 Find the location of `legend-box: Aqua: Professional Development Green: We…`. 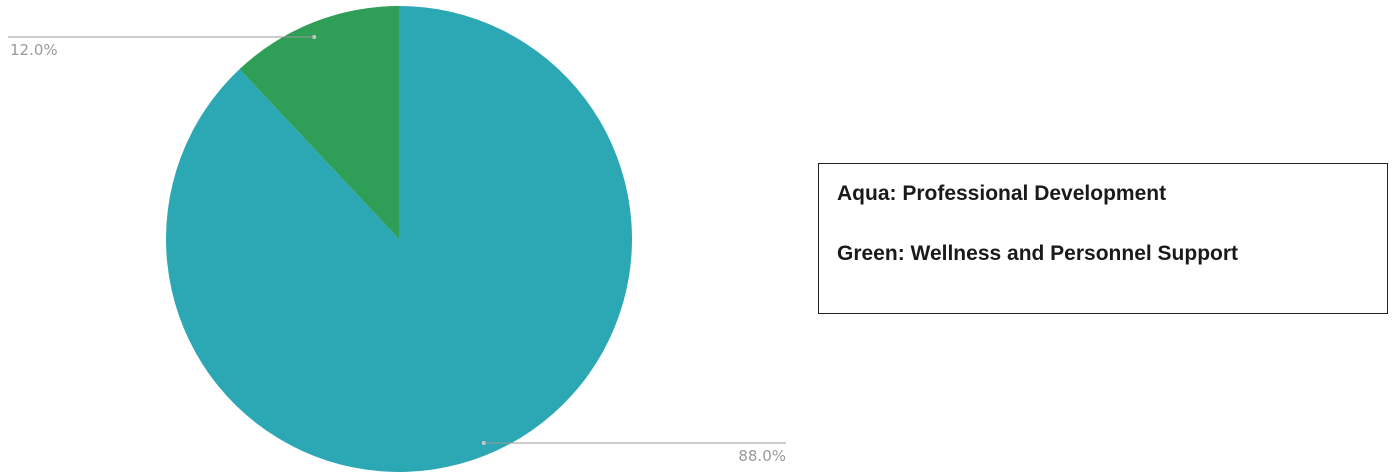

legend-box: Aqua: Professional Development Green: We… is located at coordinates (1103, 238).